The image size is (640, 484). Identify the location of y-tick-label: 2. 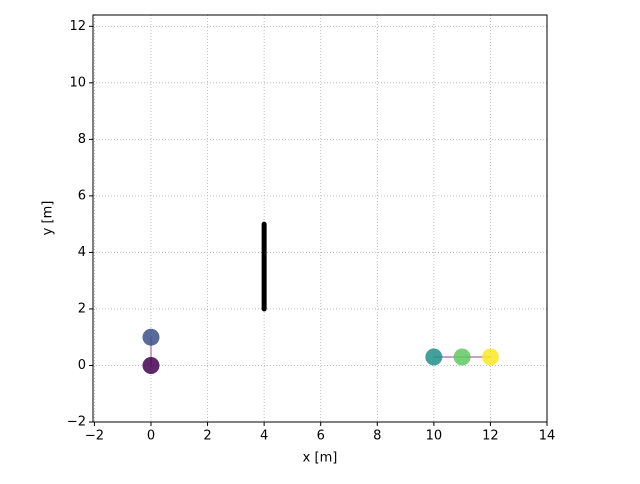
(82, 308).